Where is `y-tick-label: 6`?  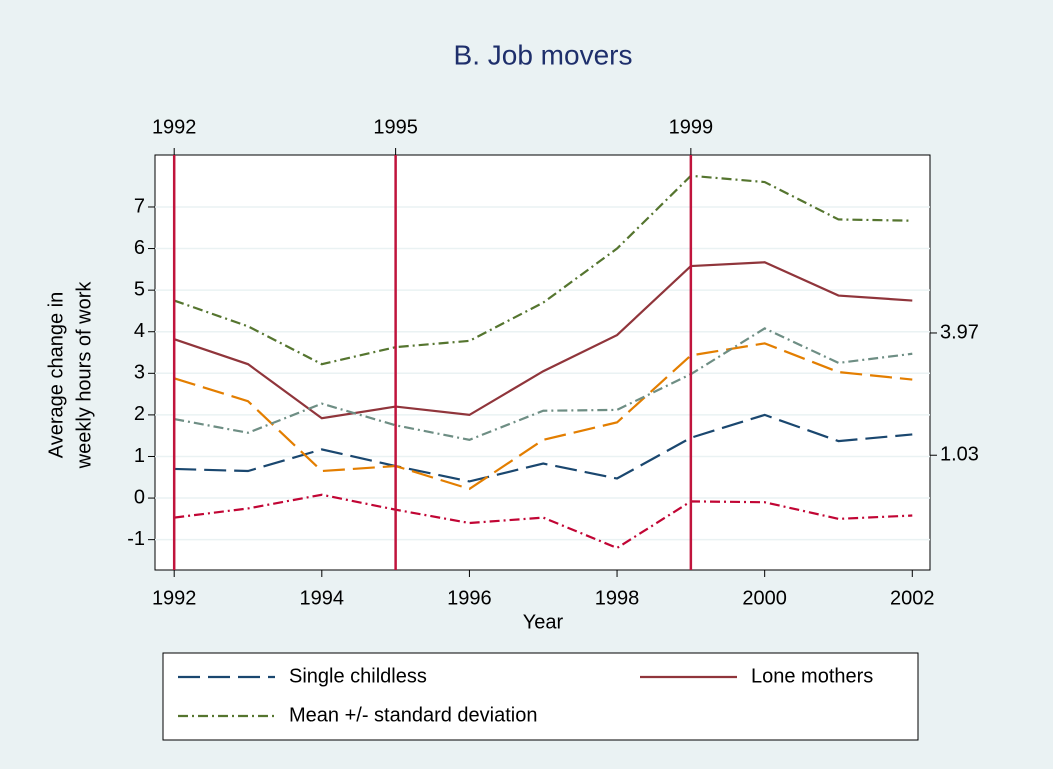 y-tick-label: 6 is located at coordinates (139, 248).